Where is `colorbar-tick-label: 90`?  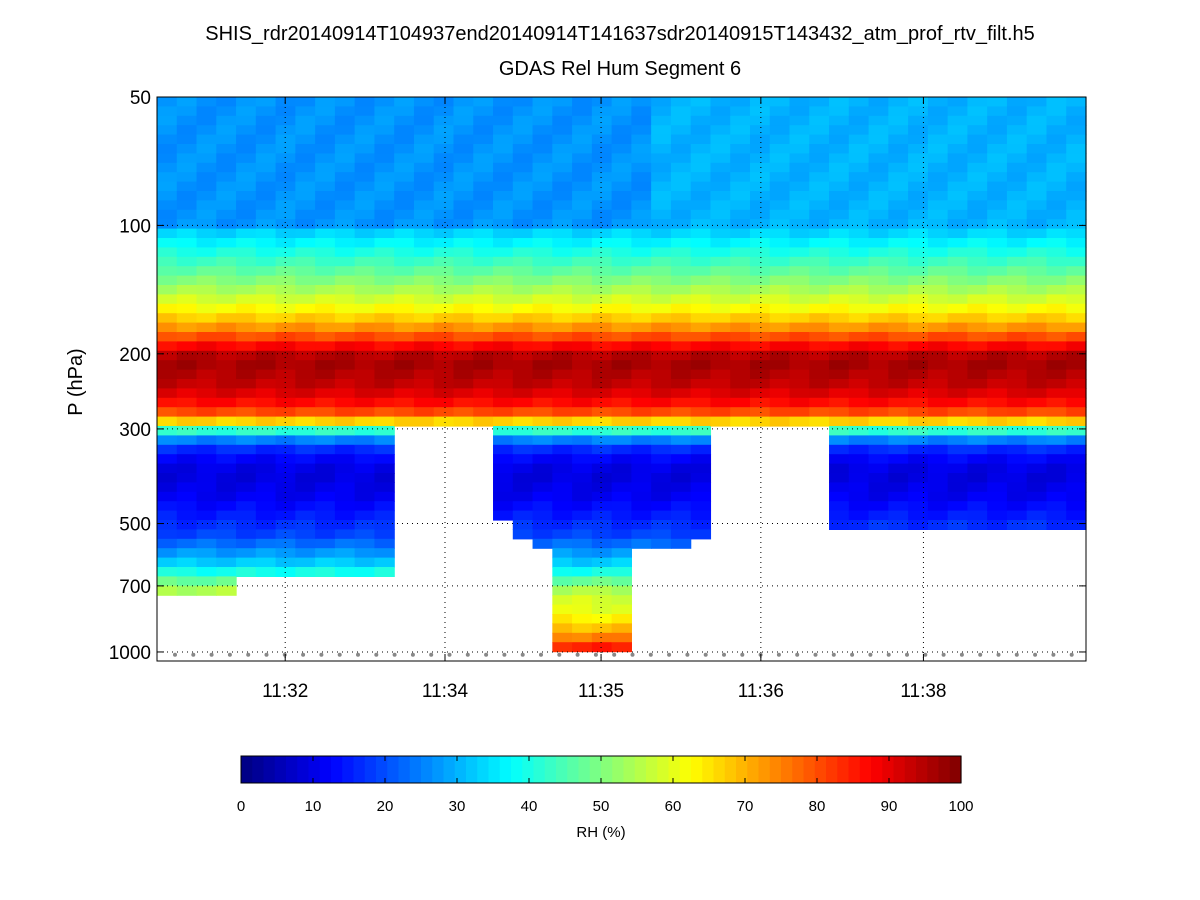
colorbar-tick-label: 90 is located at coordinates (889, 806).